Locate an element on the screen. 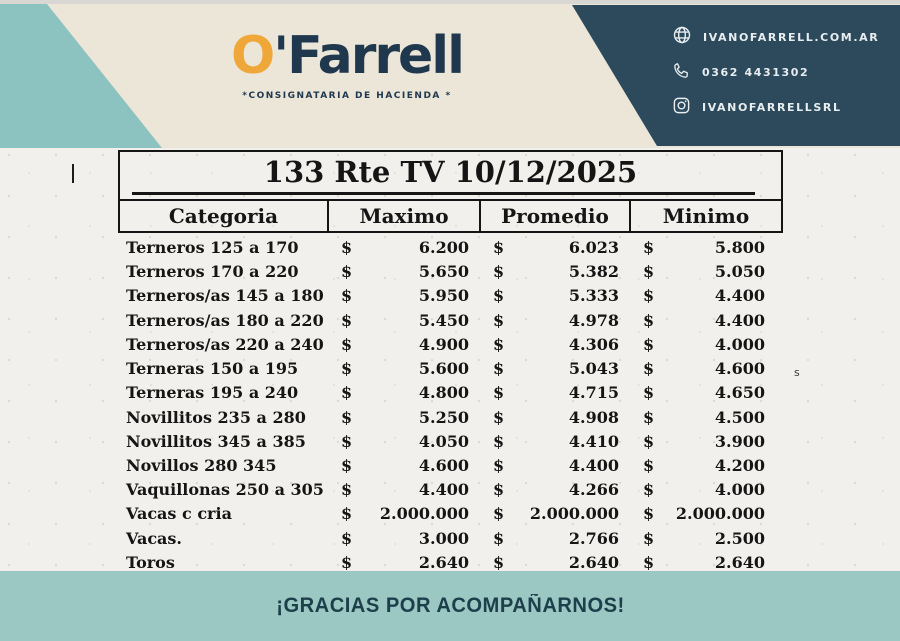  cell-promedio: $ 6.023 is located at coordinates (556, 247).